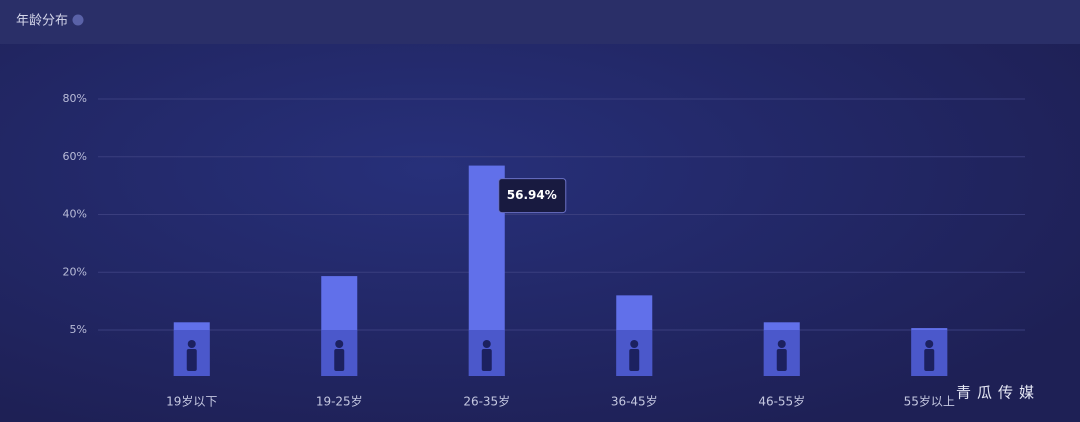 The image size is (1080, 422). What do you see at coordinates (75, 271) in the screenshot?
I see `y-tick-label: 20%` at bounding box center [75, 271].